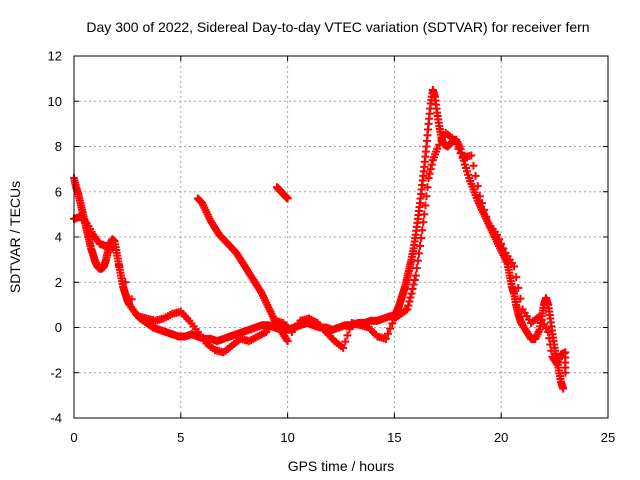  Describe the element at coordinates (608, 437) in the screenshot. I see `x-tick-label: 25` at that location.